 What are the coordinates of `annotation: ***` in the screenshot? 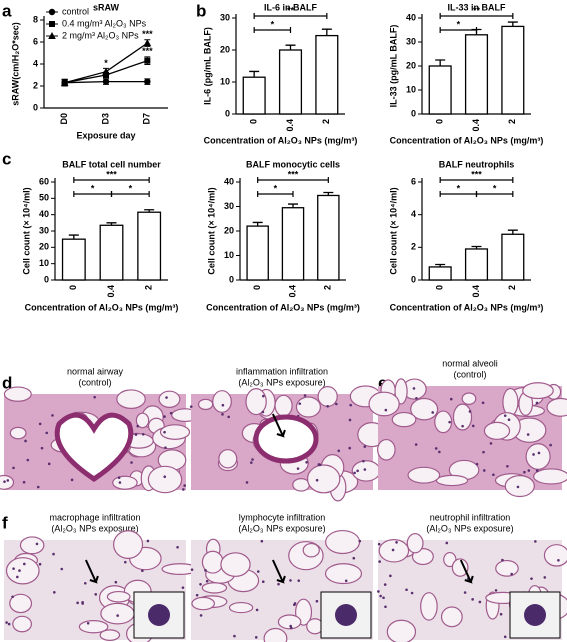 It's located at (147, 34).